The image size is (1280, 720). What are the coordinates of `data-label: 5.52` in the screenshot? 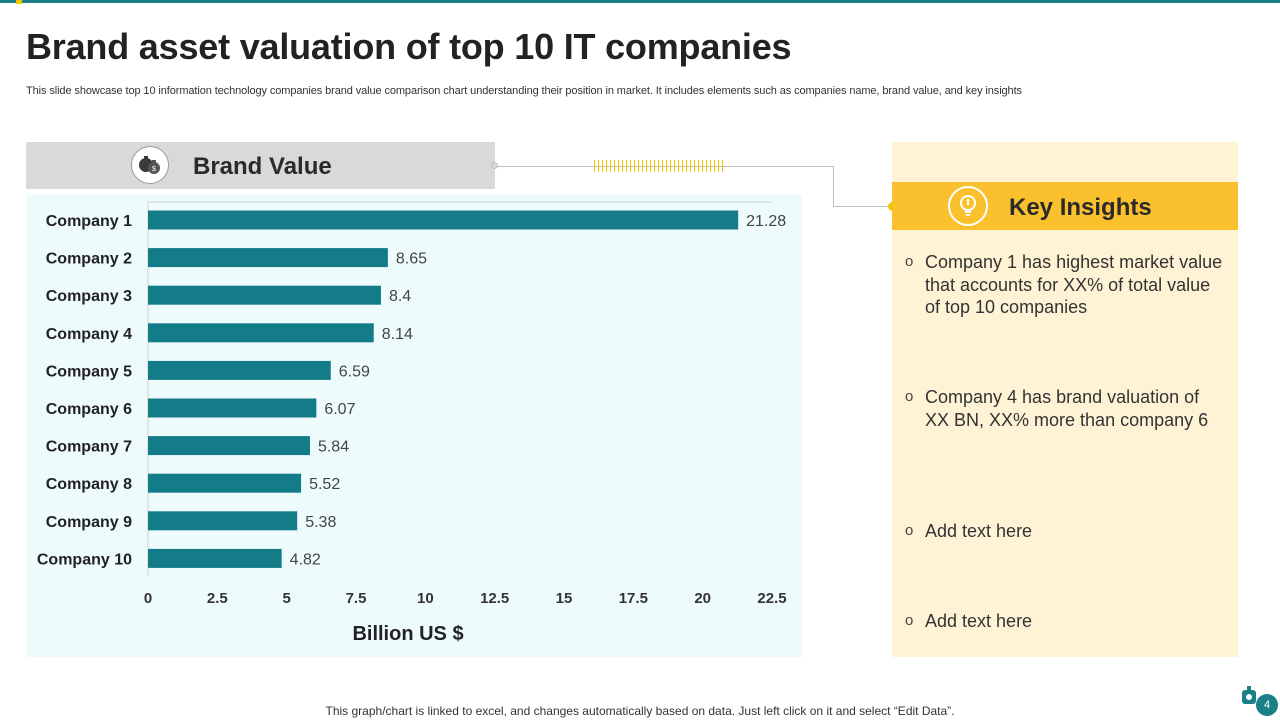 It's located at (324, 484).